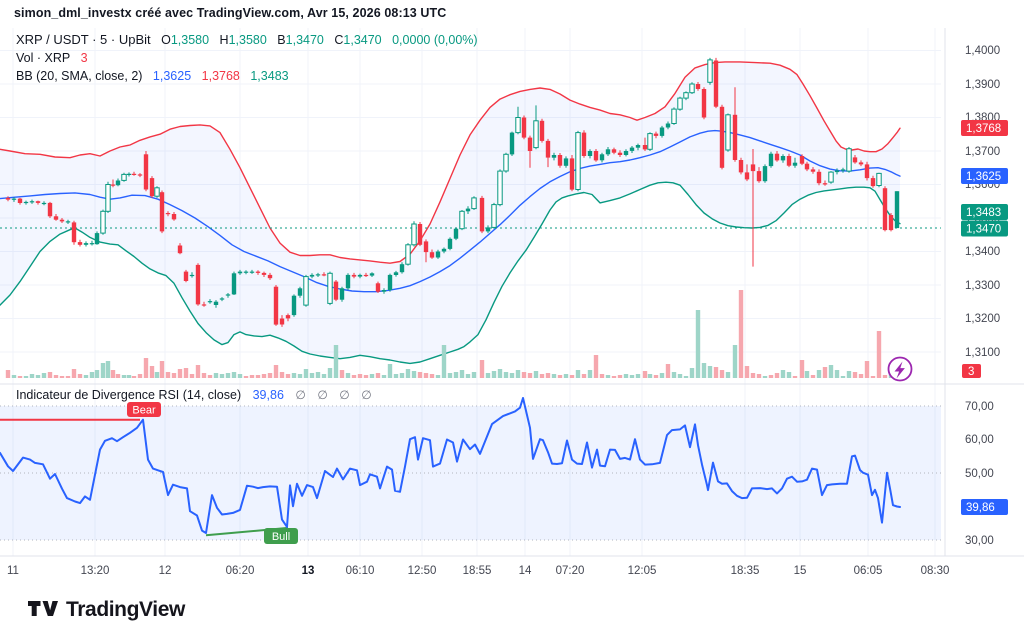 The height and width of the screenshot is (638, 1024). Describe the element at coordinates (43, 608) in the screenshot. I see `tradingview-logo-icon` at that location.